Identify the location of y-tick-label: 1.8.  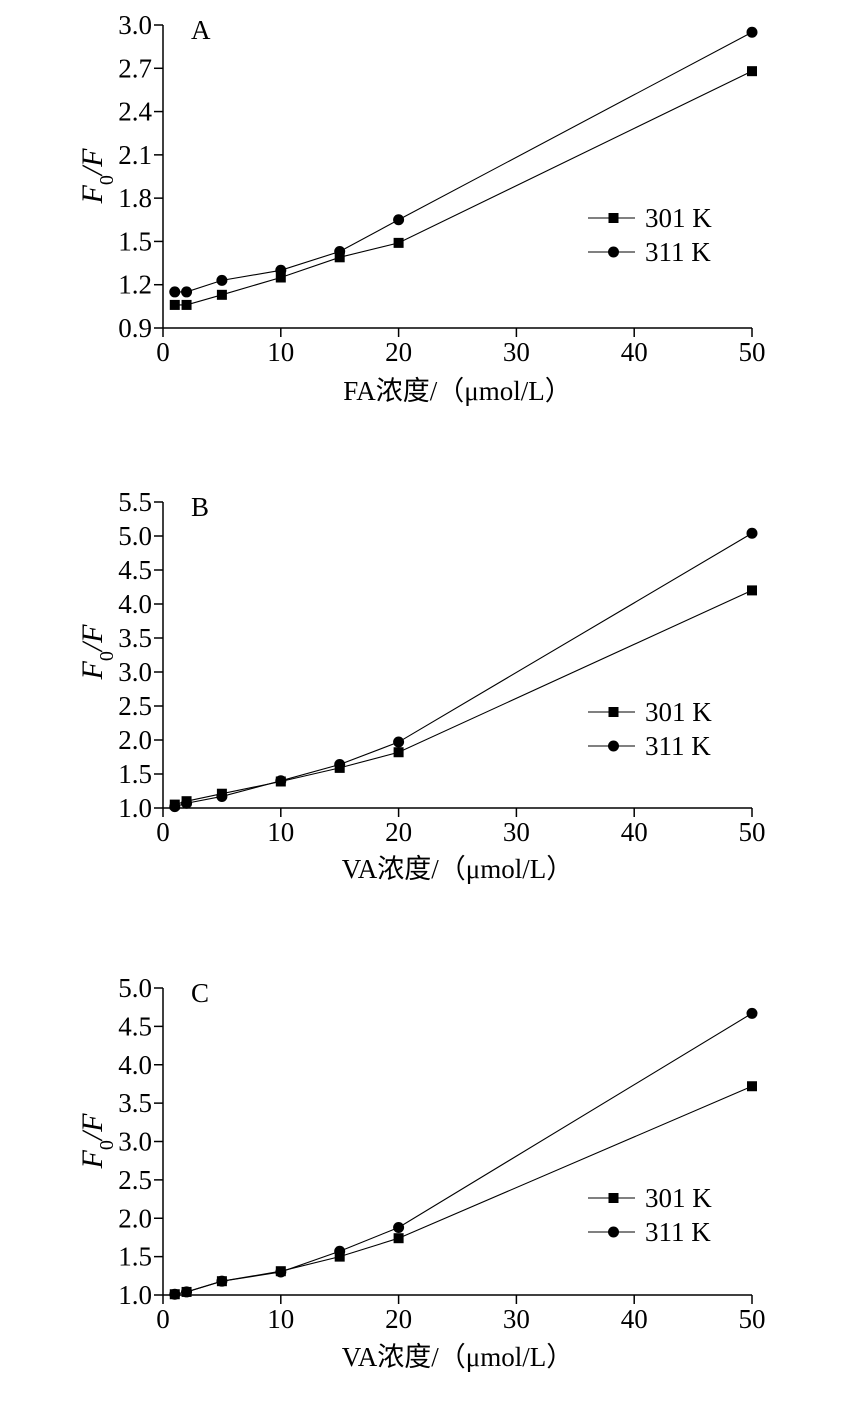
(135, 198).